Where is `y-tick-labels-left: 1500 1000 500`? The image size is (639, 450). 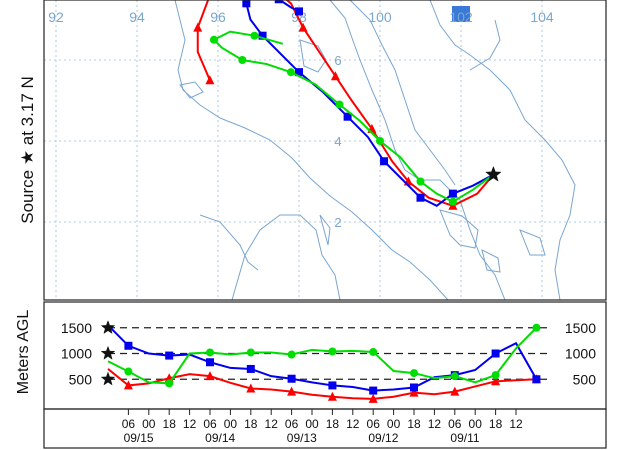
y-tick-labels-left: 1500 1000 500 is located at coordinates (76, 354).